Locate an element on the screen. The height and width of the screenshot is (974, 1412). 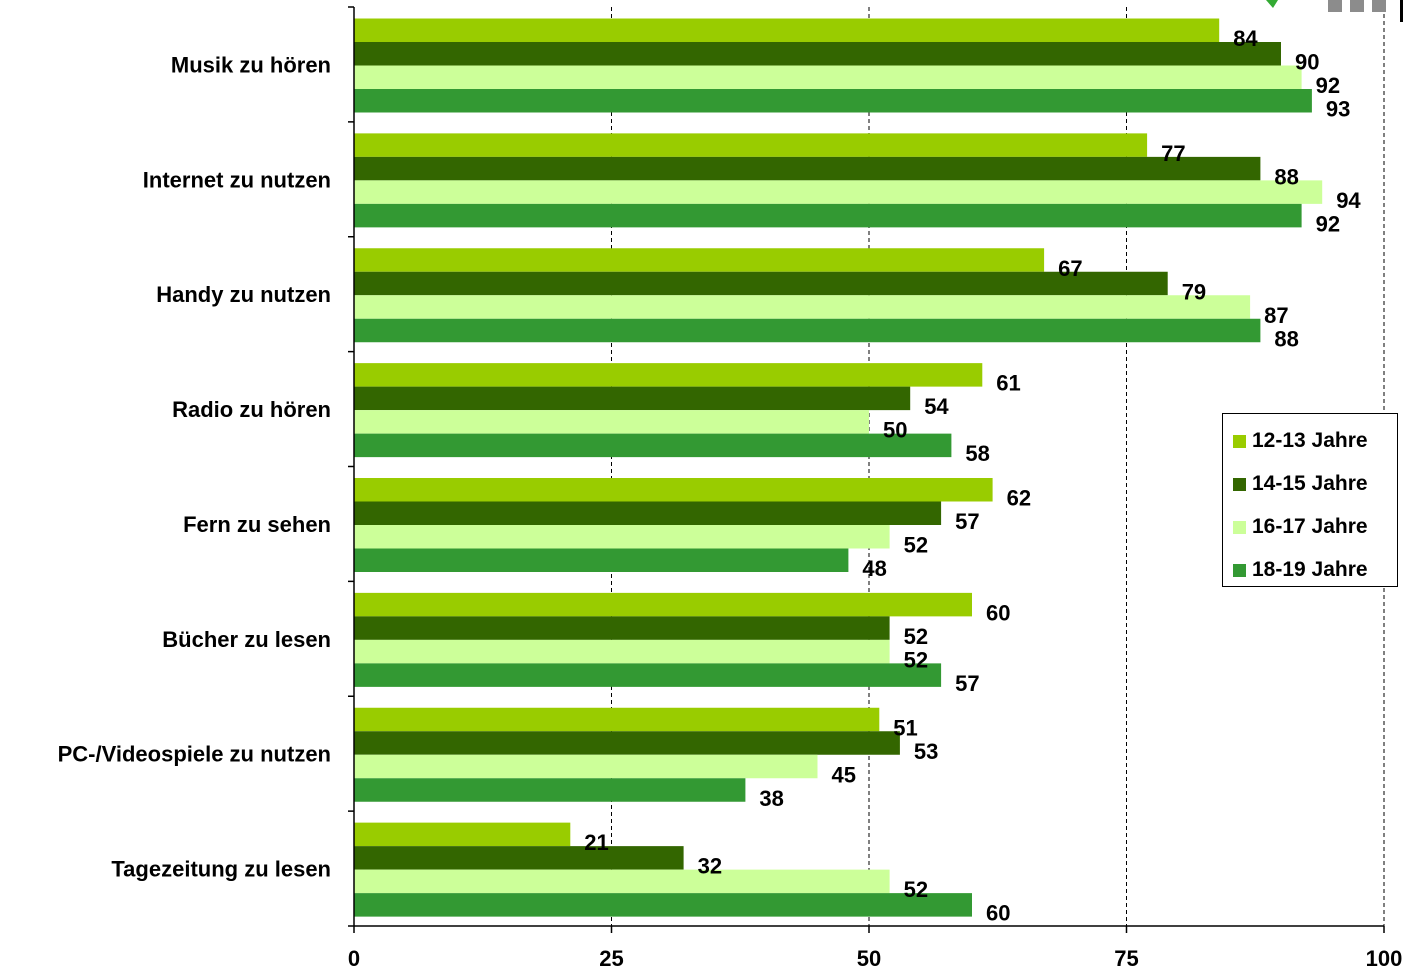
data-label: 62 is located at coordinates (1019, 498).